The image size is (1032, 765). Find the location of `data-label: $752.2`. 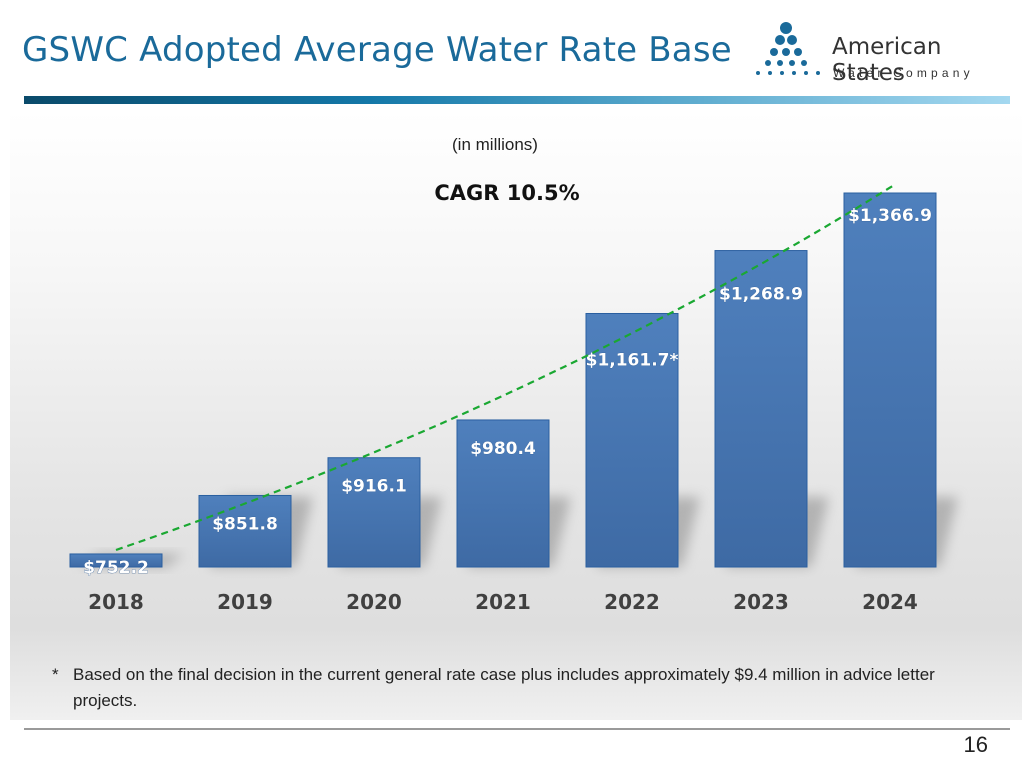

data-label: $752.2 is located at coordinates (116, 568).